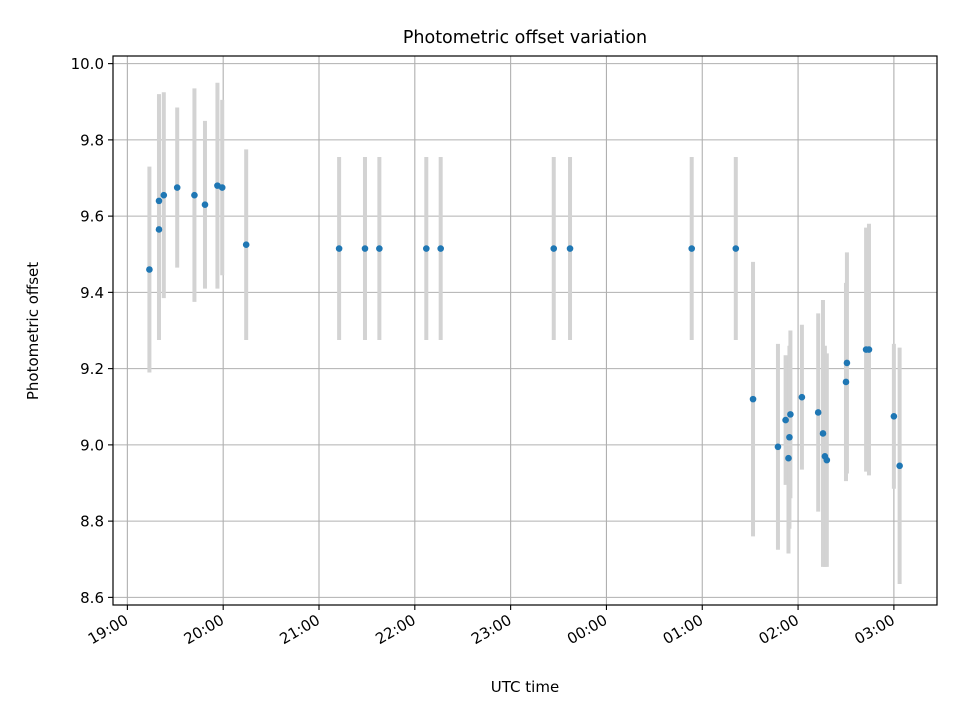 This screenshot has width=960, height=720. Describe the element at coordinates (92, 369) in the screenshot. I see `y-tick-label: 9.2` at that location.